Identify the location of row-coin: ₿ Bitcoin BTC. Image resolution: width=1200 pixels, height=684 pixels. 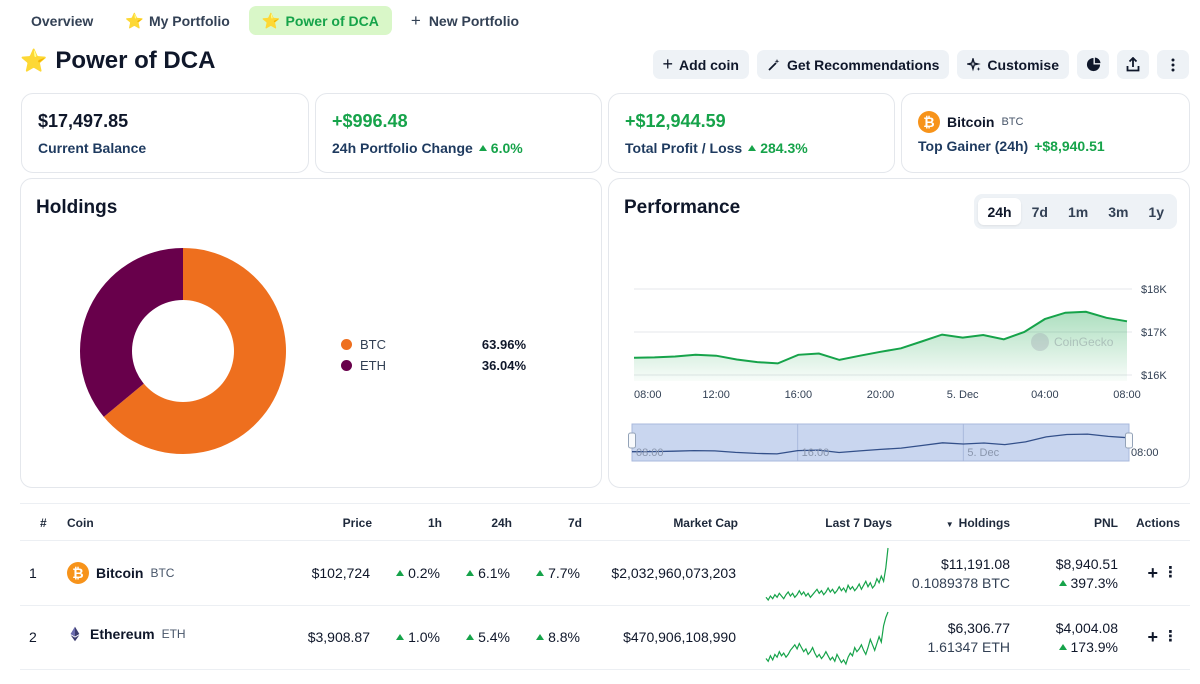
(120, 573).